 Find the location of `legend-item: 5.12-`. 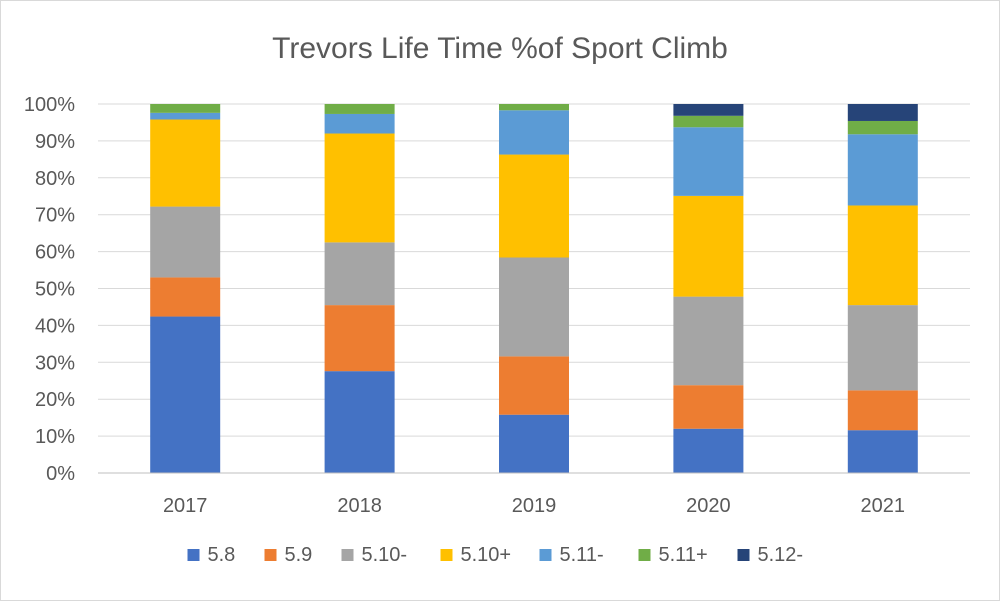

legend-item: 5.12- is located at coordinates (770, 555).